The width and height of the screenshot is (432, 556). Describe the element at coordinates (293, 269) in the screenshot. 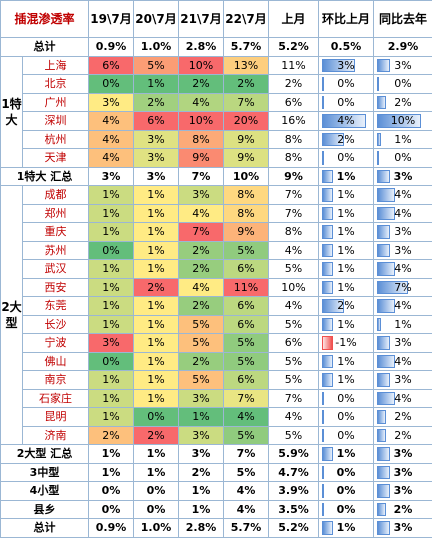

I see `cell-text: 5%` at that location.